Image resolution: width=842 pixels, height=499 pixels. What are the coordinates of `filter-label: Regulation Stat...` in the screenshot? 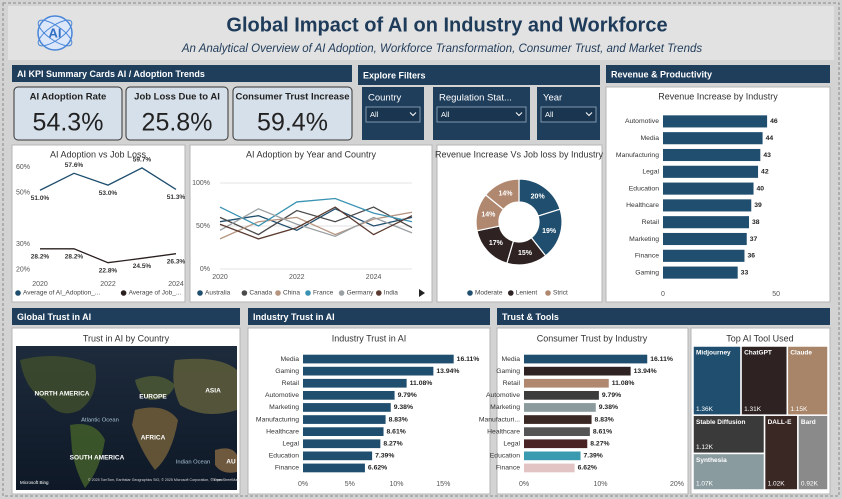 It's located at (475, 98).